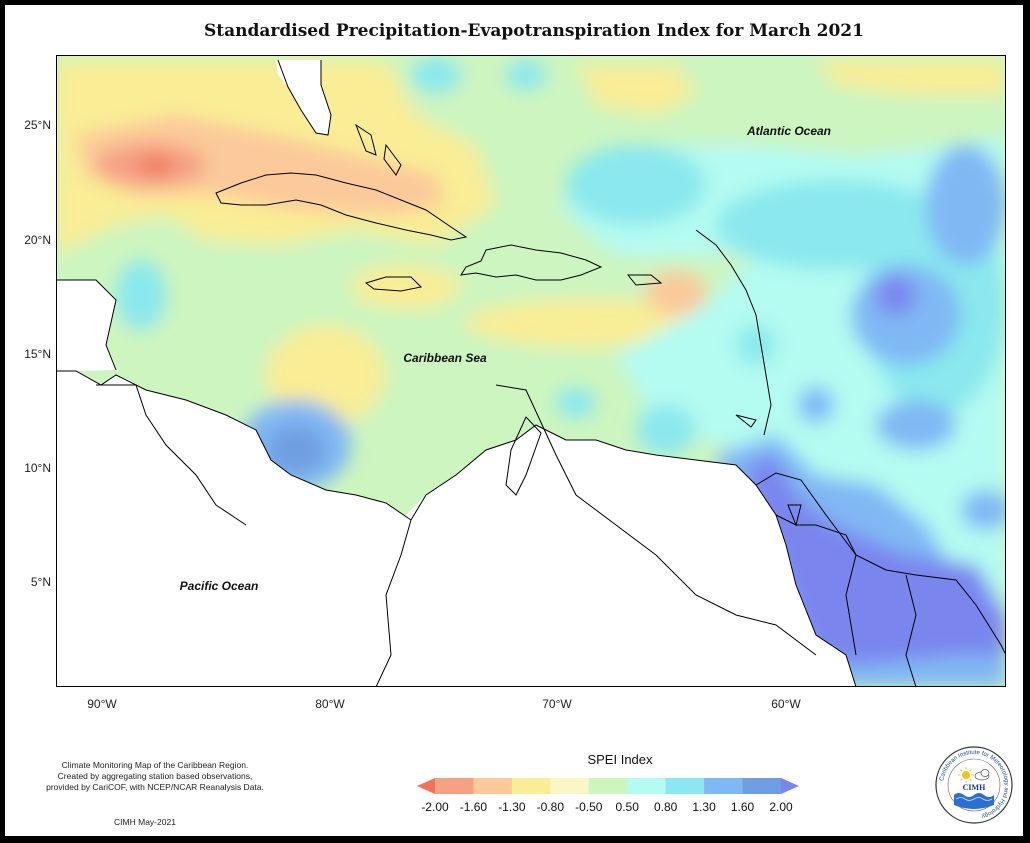  What do you see at coordinates (781, 807) in the screenshot?
I see `legend-tick-label: 2.00` at bounding box center [781, 807].